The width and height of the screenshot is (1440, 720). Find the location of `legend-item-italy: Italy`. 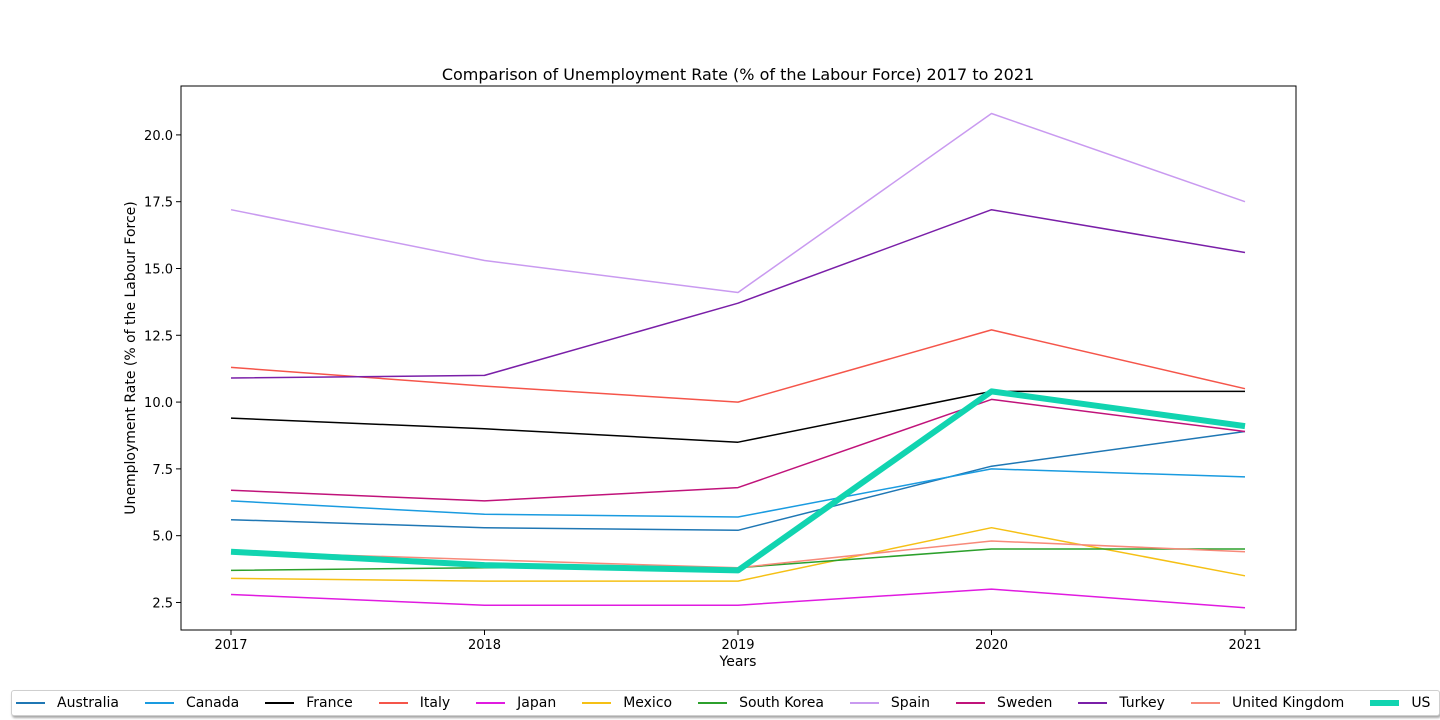

legend-item-italy: Italy is located at coordinates (414, 703).